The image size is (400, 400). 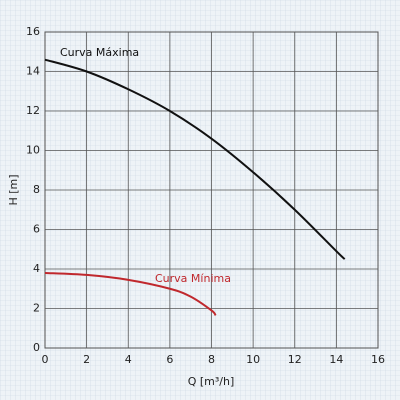 I want to click on x-tick-label: 2, so click(x=86, y=359).